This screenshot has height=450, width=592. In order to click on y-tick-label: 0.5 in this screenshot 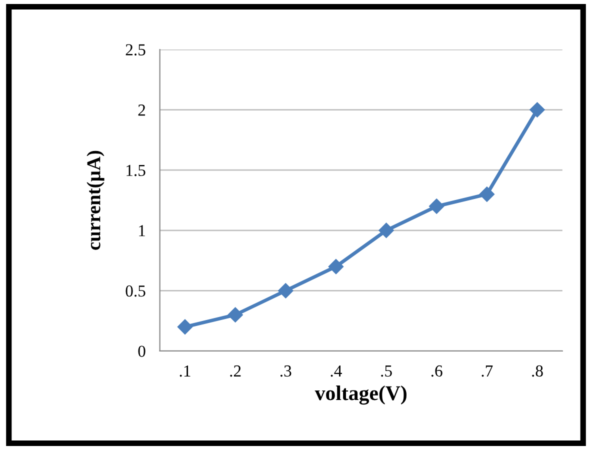, I will do `click(136, 291)`.